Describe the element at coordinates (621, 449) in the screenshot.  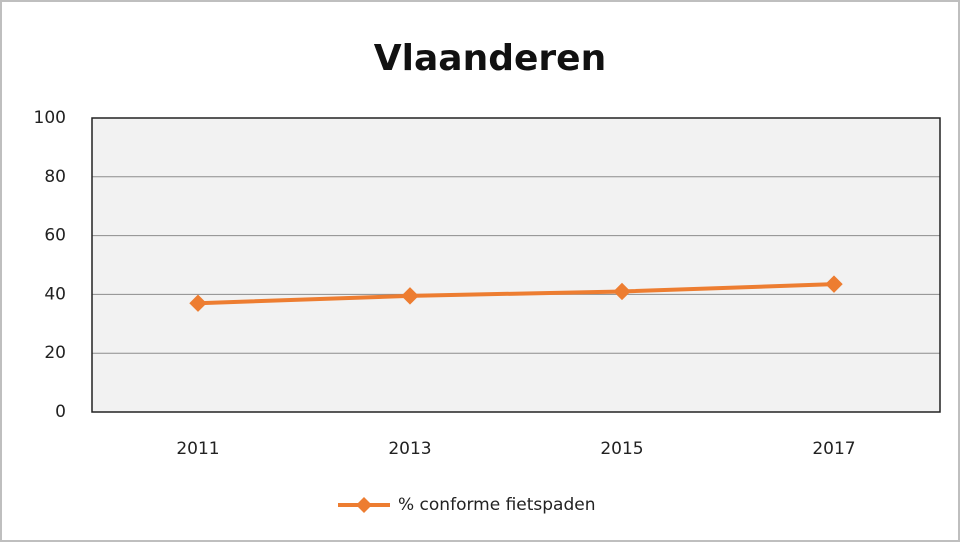
I see `x-tick-label: 2015` at that location.